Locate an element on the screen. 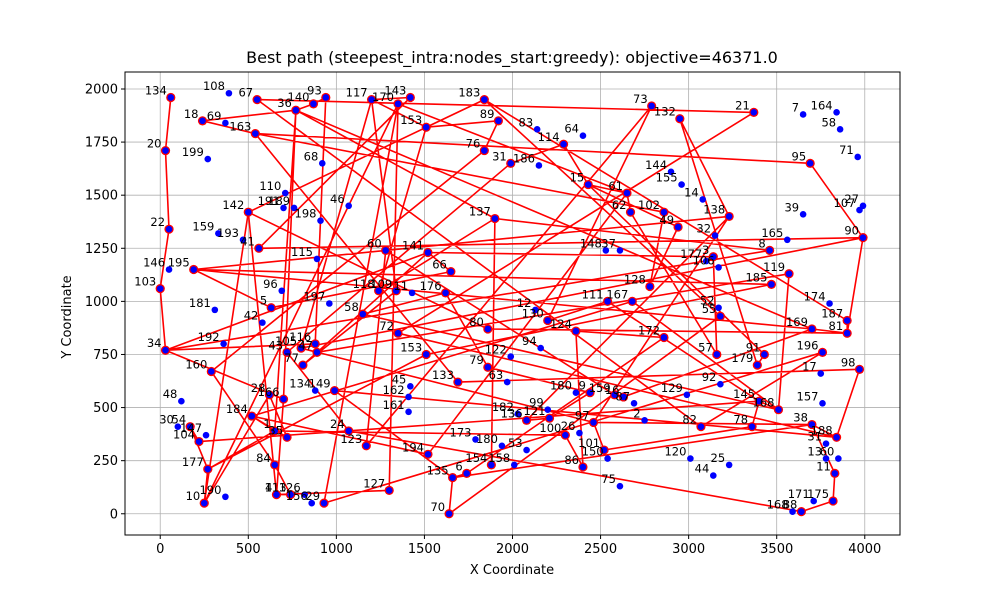  y-tick-label: 750 is located at coordinates (105, 355).